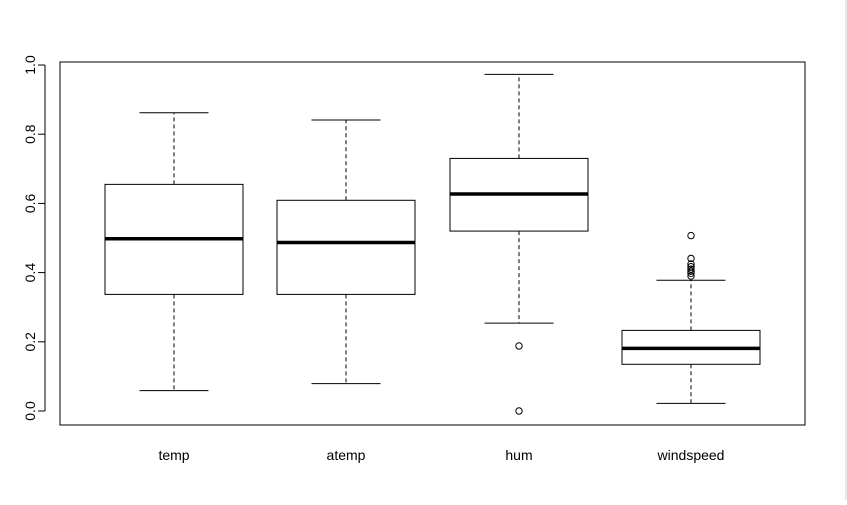 This screenshot has width=847, height=505. I want to click on y-tick-label: 0.4, so click(30, 273).